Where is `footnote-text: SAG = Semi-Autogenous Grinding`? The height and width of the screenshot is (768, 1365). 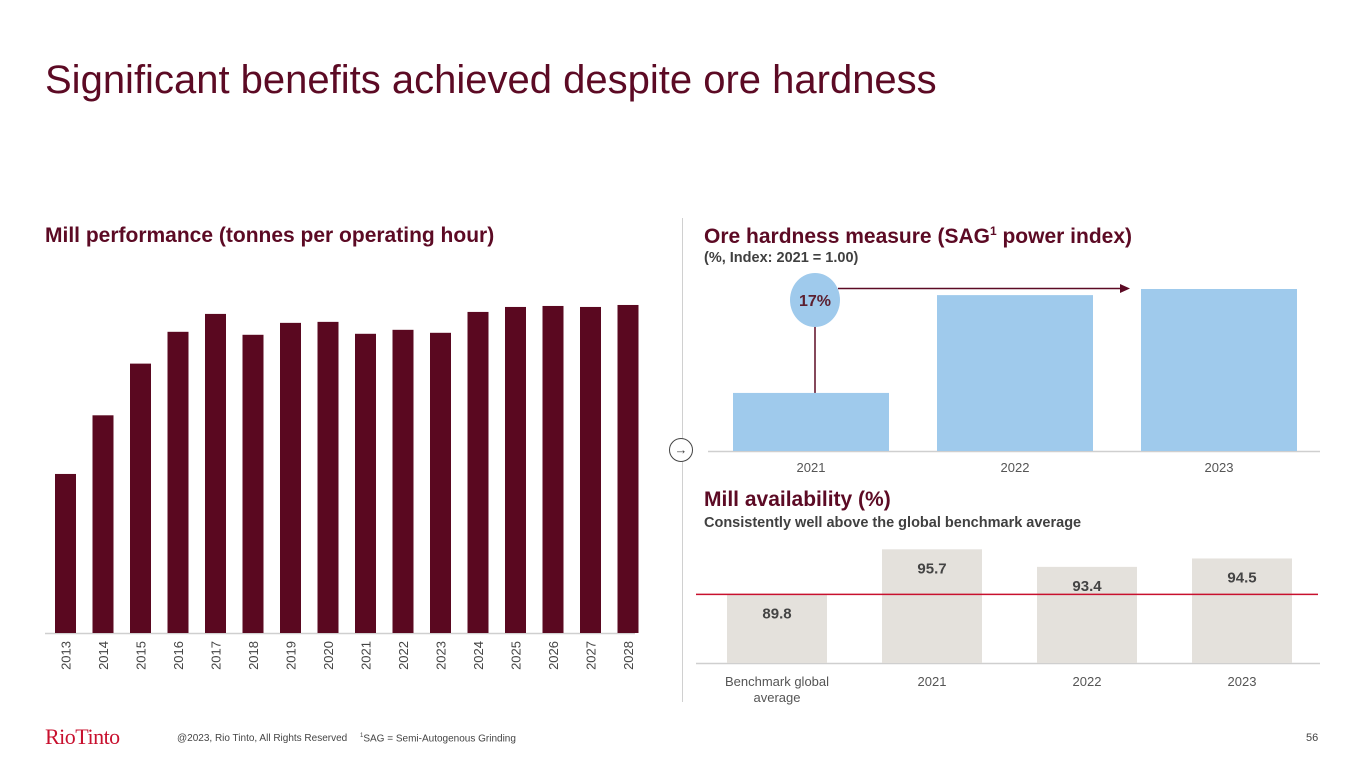 footnote-text: SAG = Semi-Autogenous Grinding is located at coordinates (439, 739).